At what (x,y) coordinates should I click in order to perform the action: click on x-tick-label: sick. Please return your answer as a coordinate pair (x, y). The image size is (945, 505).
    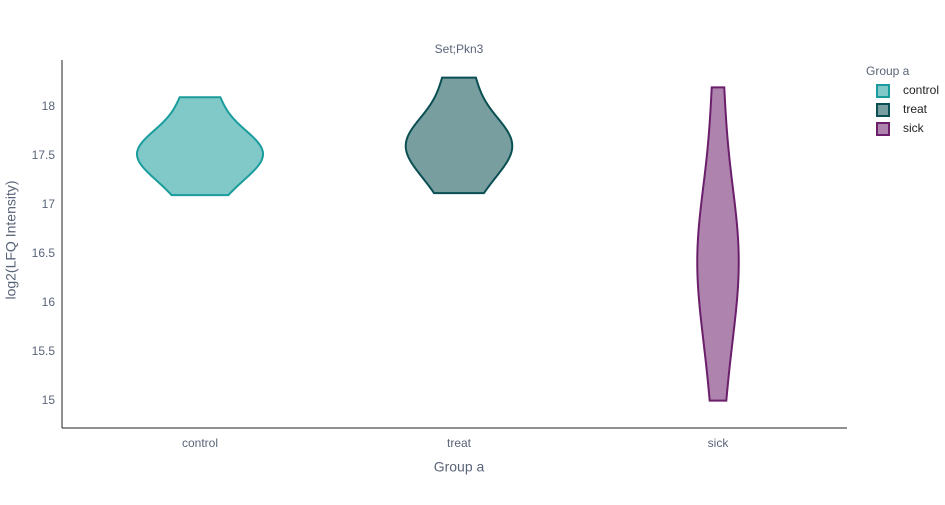
    Looking at the image, I should click on (719, 443).